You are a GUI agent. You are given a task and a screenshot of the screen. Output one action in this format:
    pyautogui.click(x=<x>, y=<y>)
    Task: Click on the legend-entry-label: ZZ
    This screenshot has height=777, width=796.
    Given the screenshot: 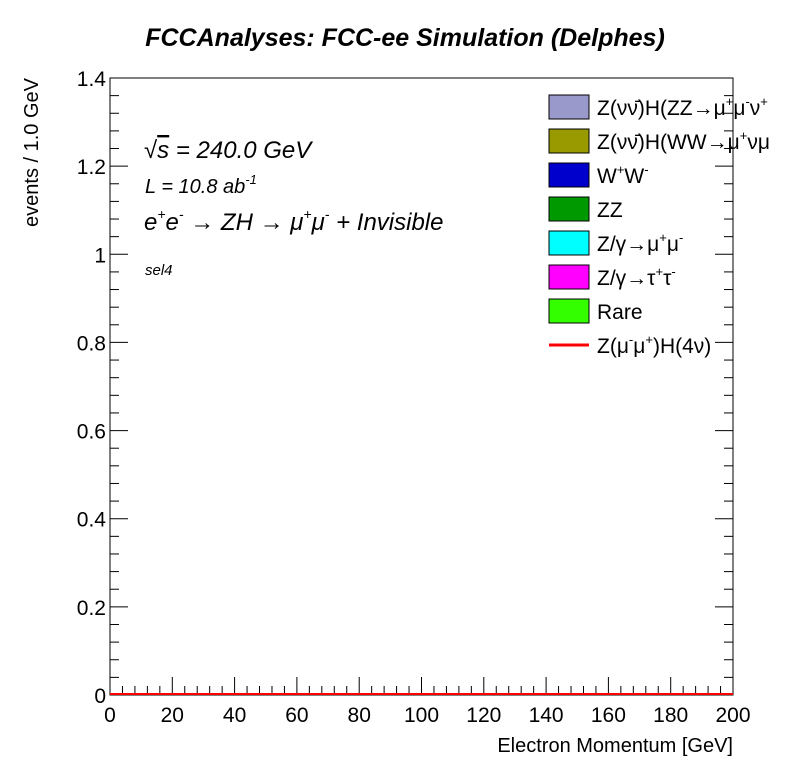 What is the action you would take?
    pyautogui.click(x=610, y=210)
    